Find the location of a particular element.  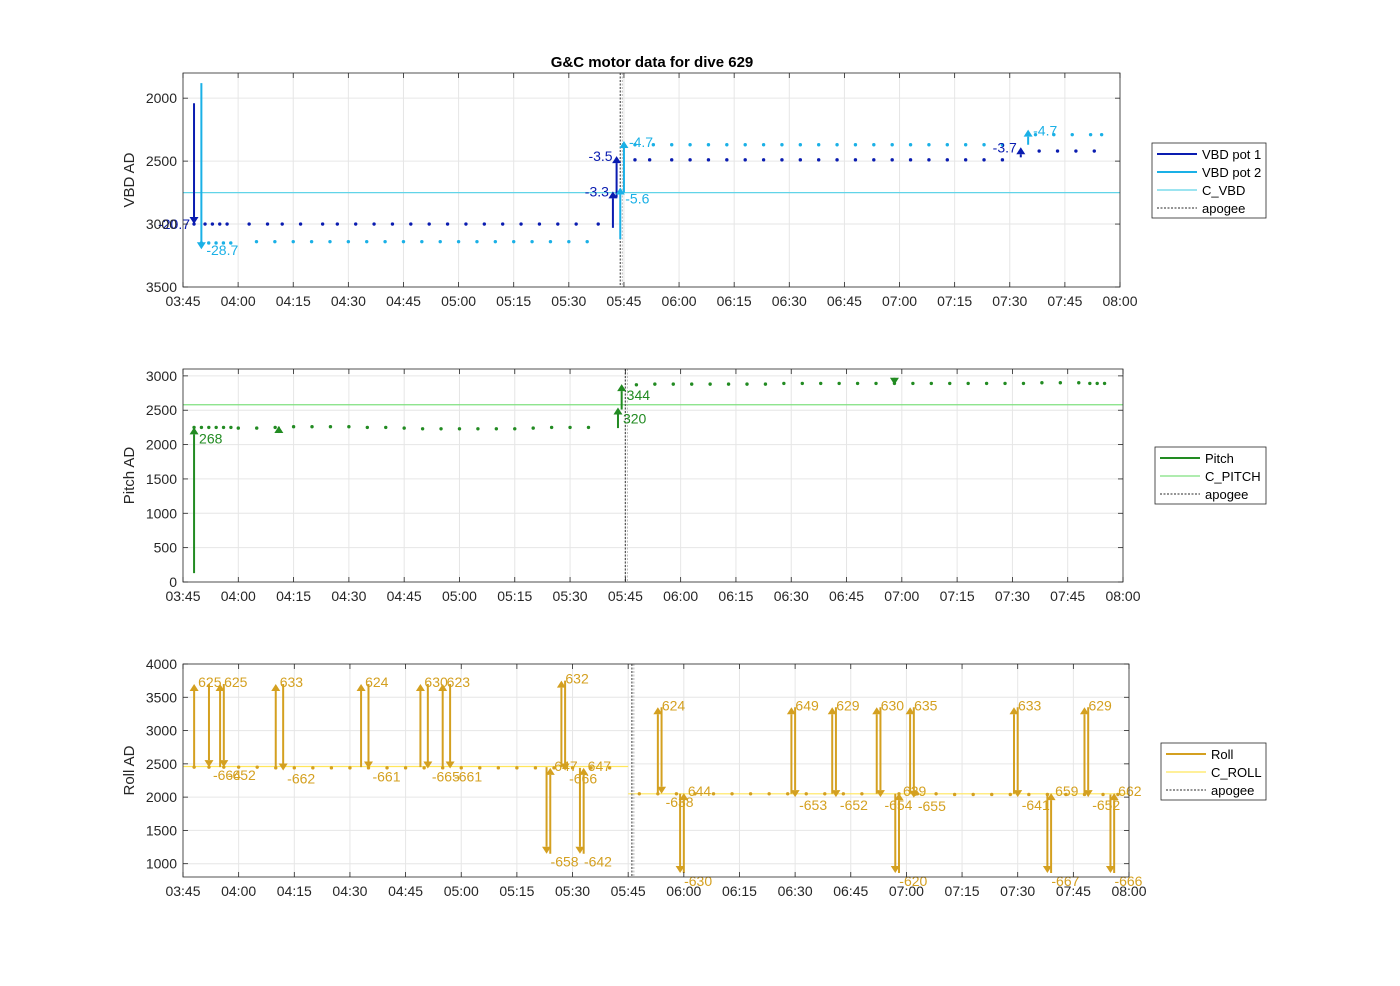

x-tick-label: 06:45 is located at coordinates (846, 596).